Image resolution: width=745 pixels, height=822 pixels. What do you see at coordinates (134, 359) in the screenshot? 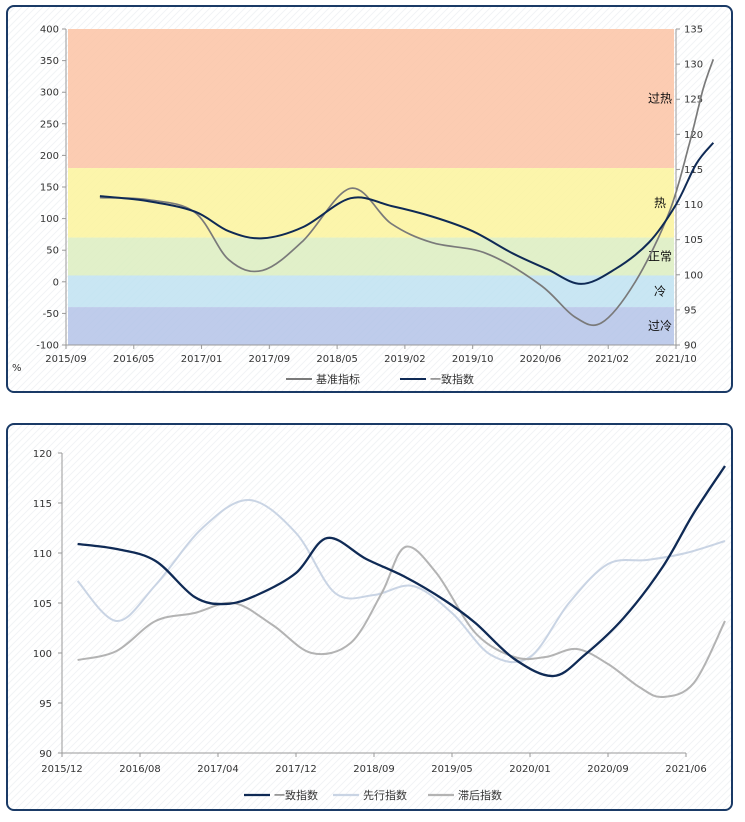
I see `x-tick-label: 2016/05` at bounding box center [134, 359].